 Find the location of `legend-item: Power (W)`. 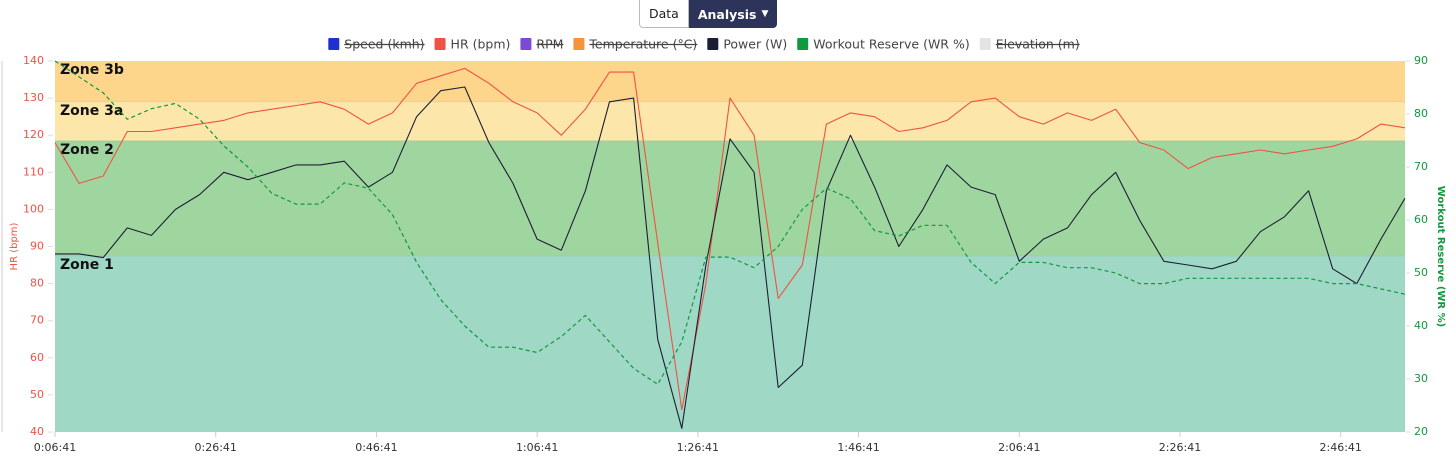

legend-item: Power (W) is located at coordinates (747, 44).